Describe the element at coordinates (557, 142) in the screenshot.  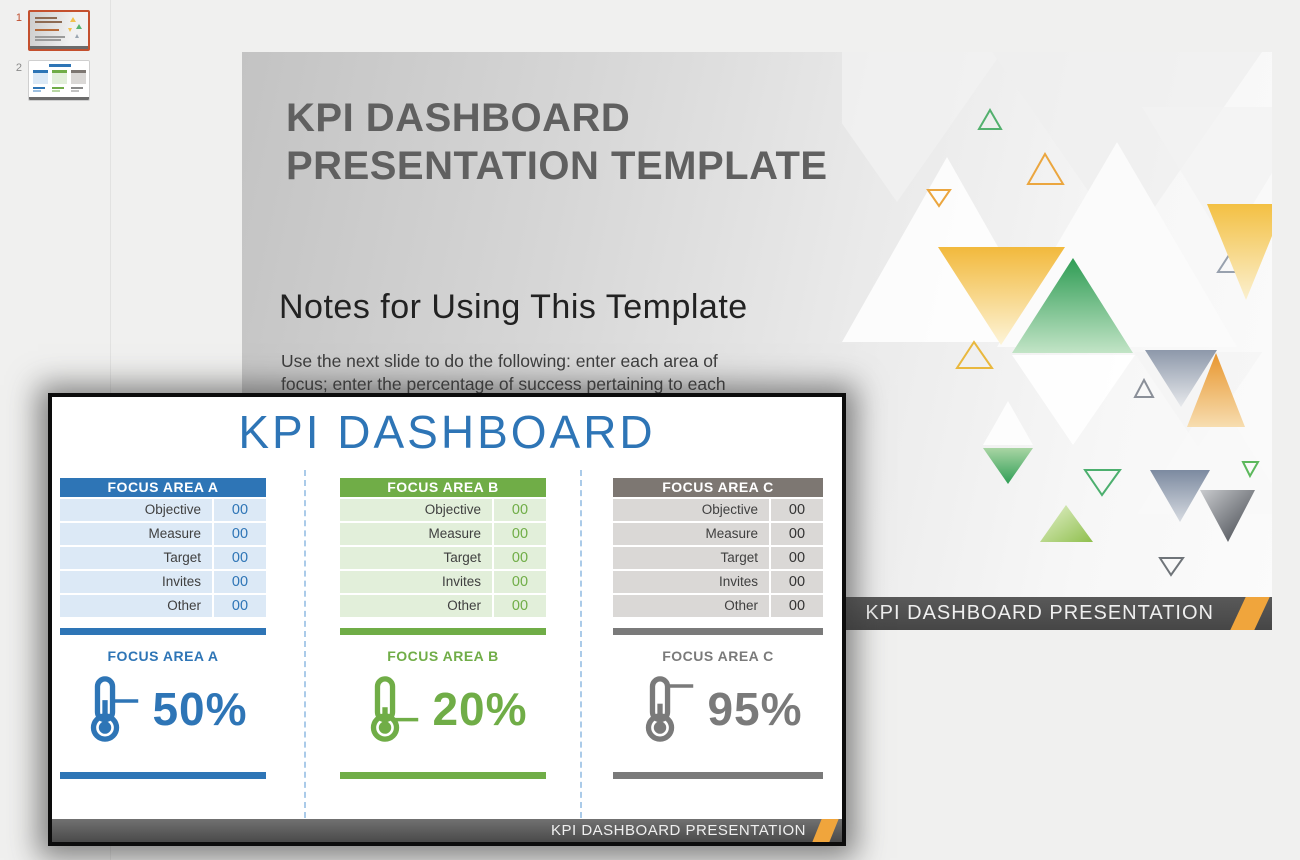
I see `slide-title-textbox: KPI DASHBOARD PRESENTATION TEMPLATE` at that location.